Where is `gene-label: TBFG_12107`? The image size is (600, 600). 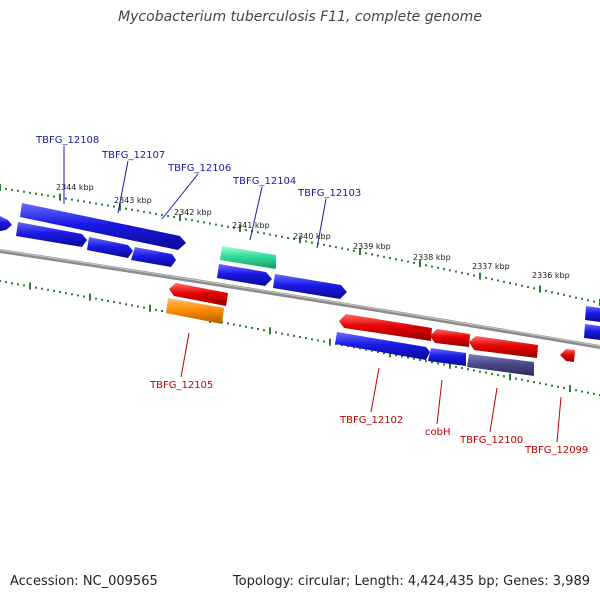 gene-label: TBFG_12107 is located at coordinates (133, 155).